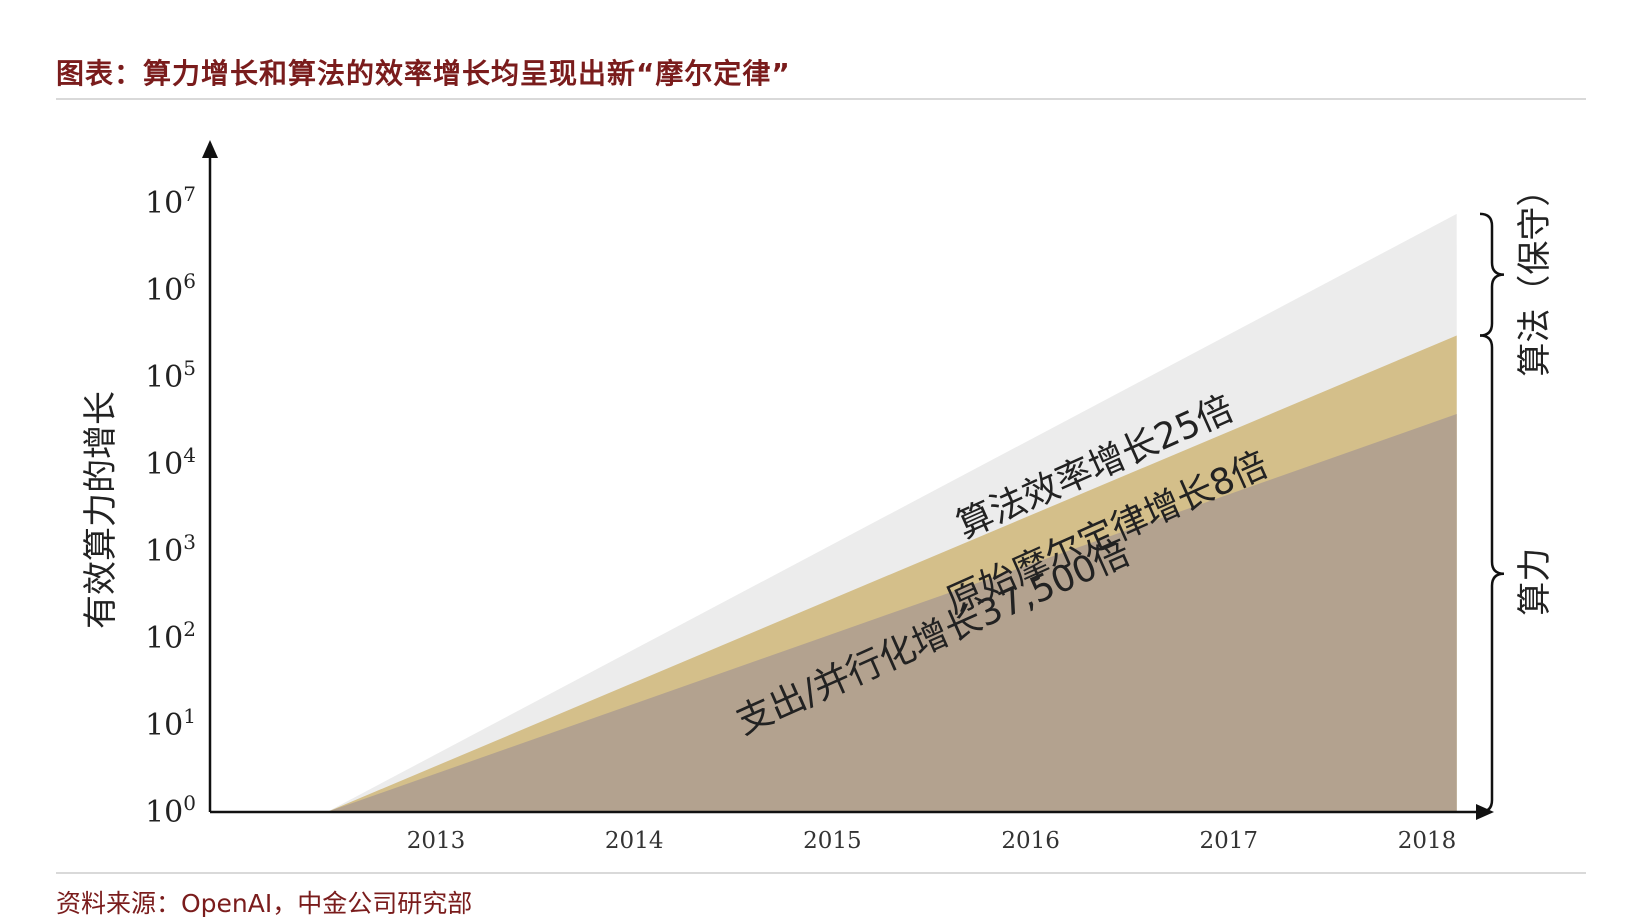 The width and height of the screenshot is (1642, 920). I want to click on y-axis-arrow, so click(210, 149).